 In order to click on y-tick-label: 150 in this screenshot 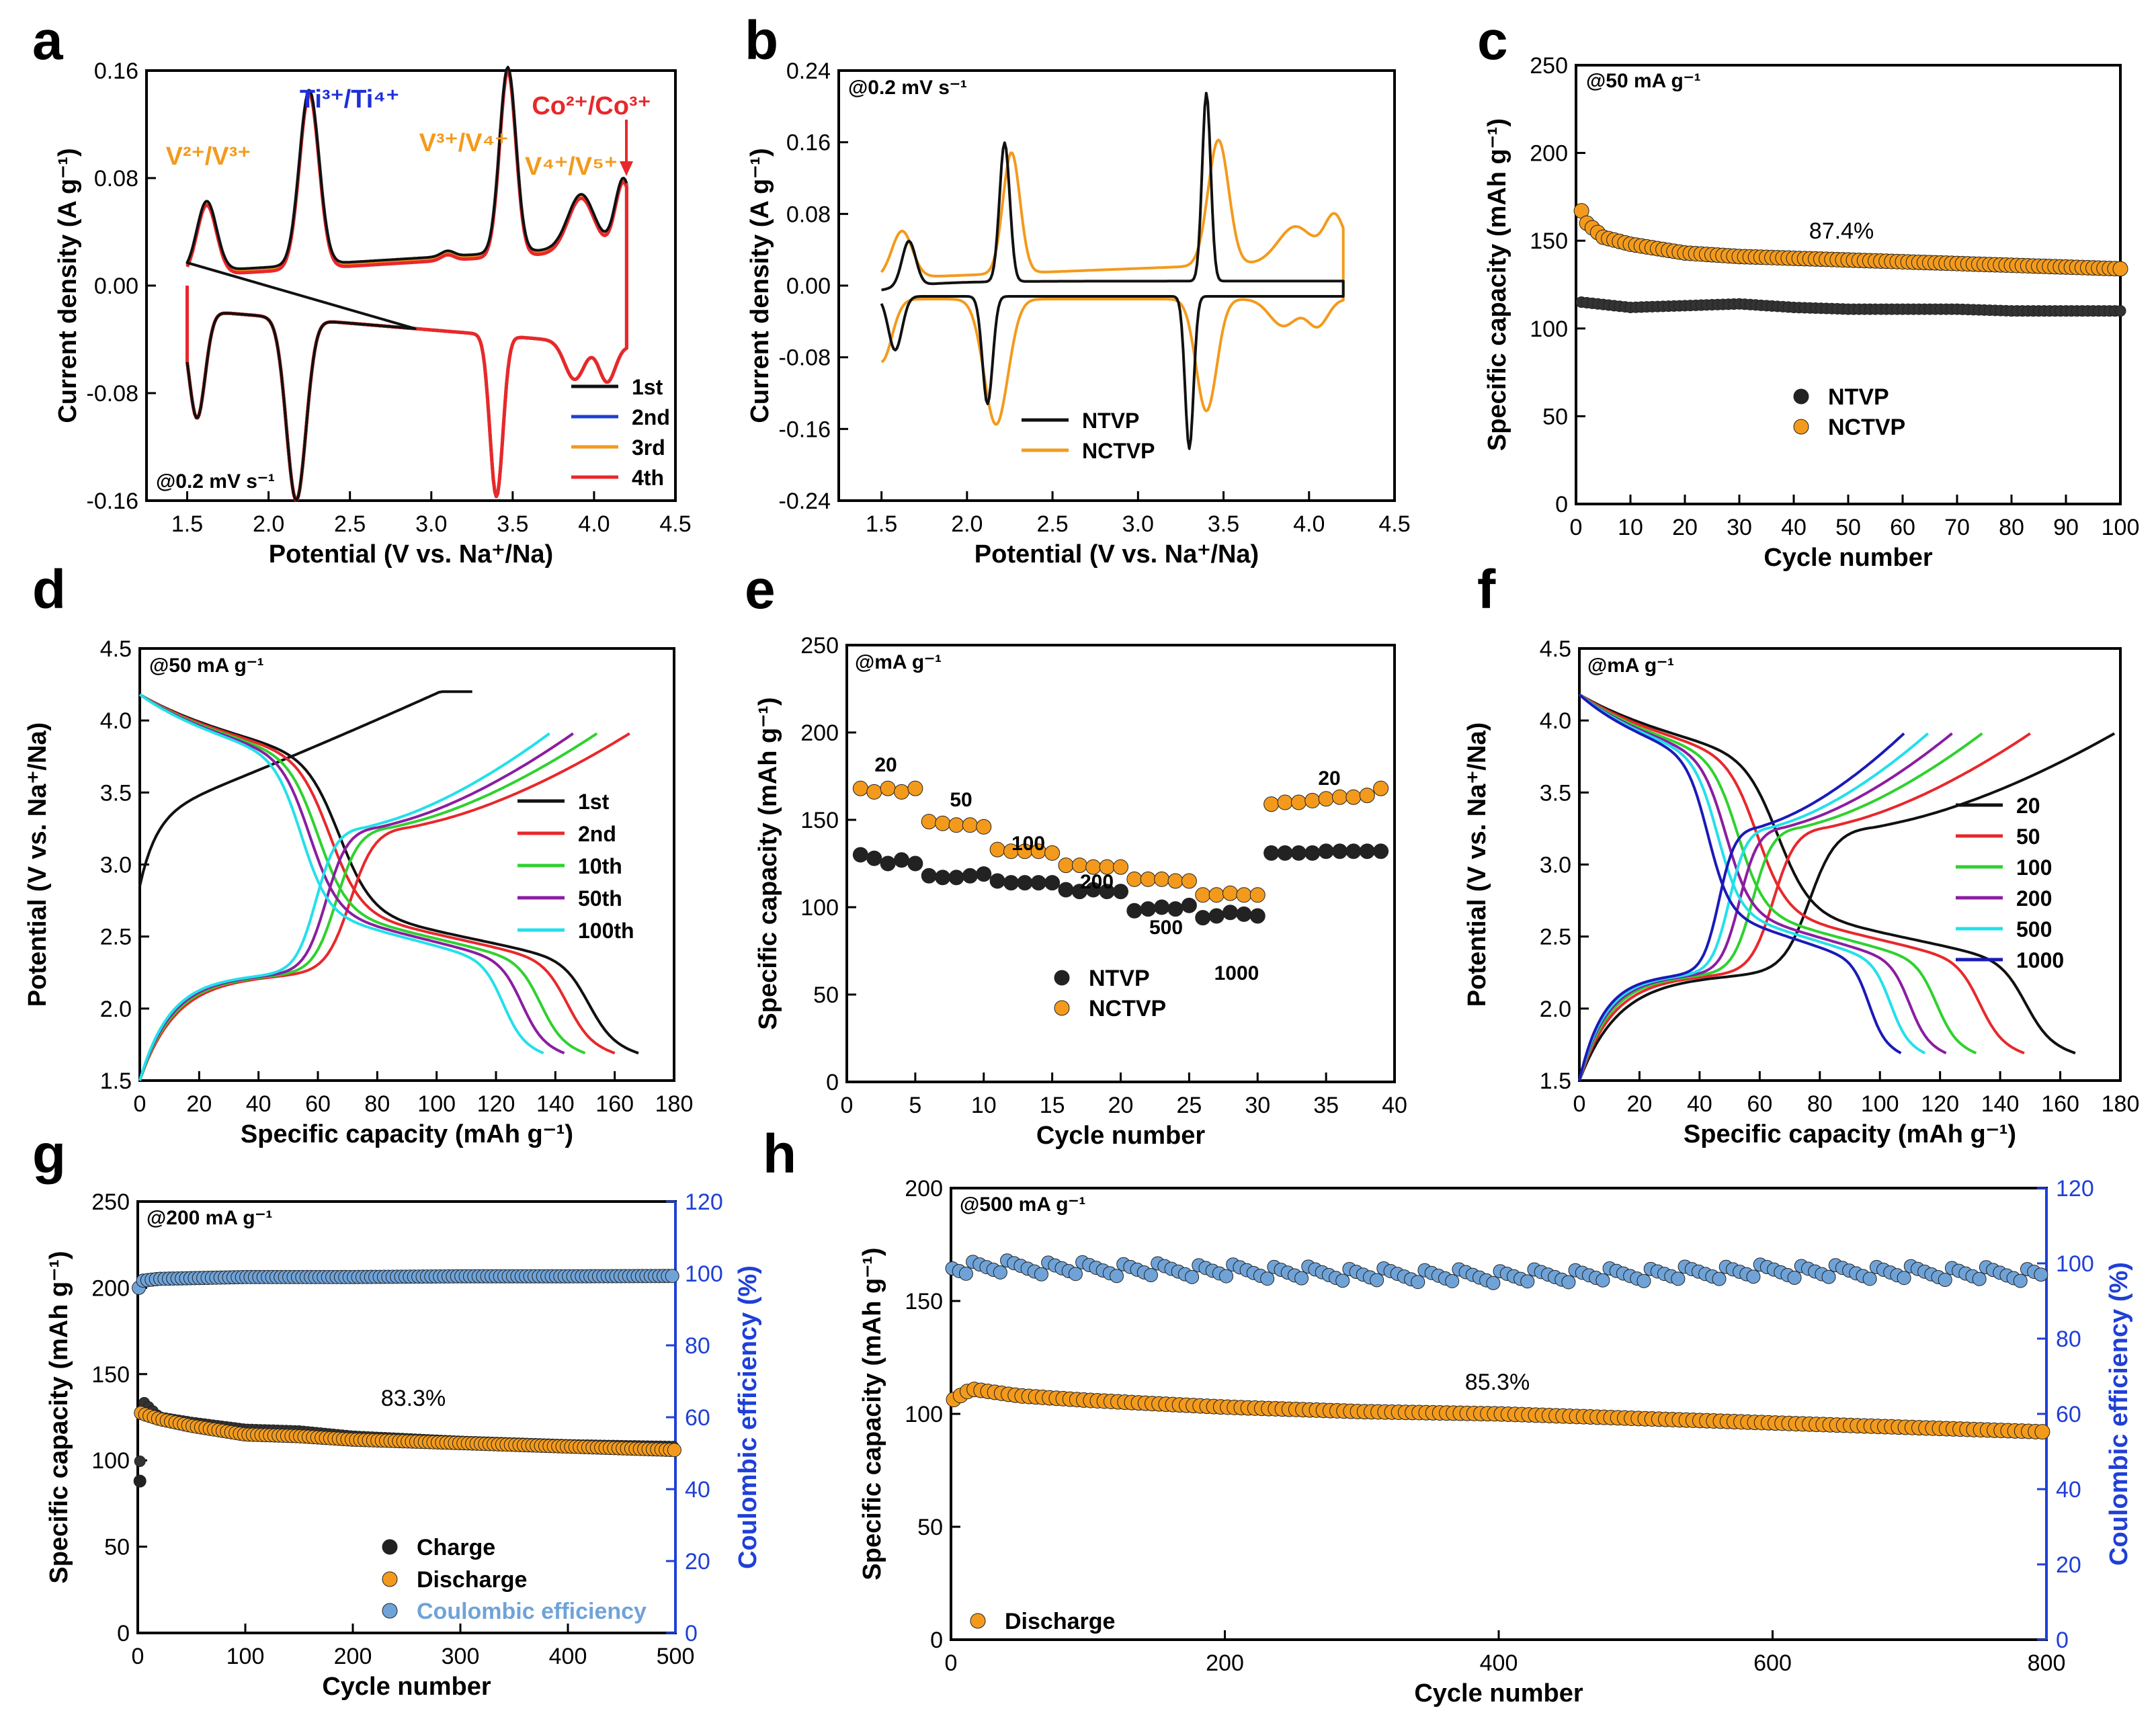, I will do `click(110, 1375)`.